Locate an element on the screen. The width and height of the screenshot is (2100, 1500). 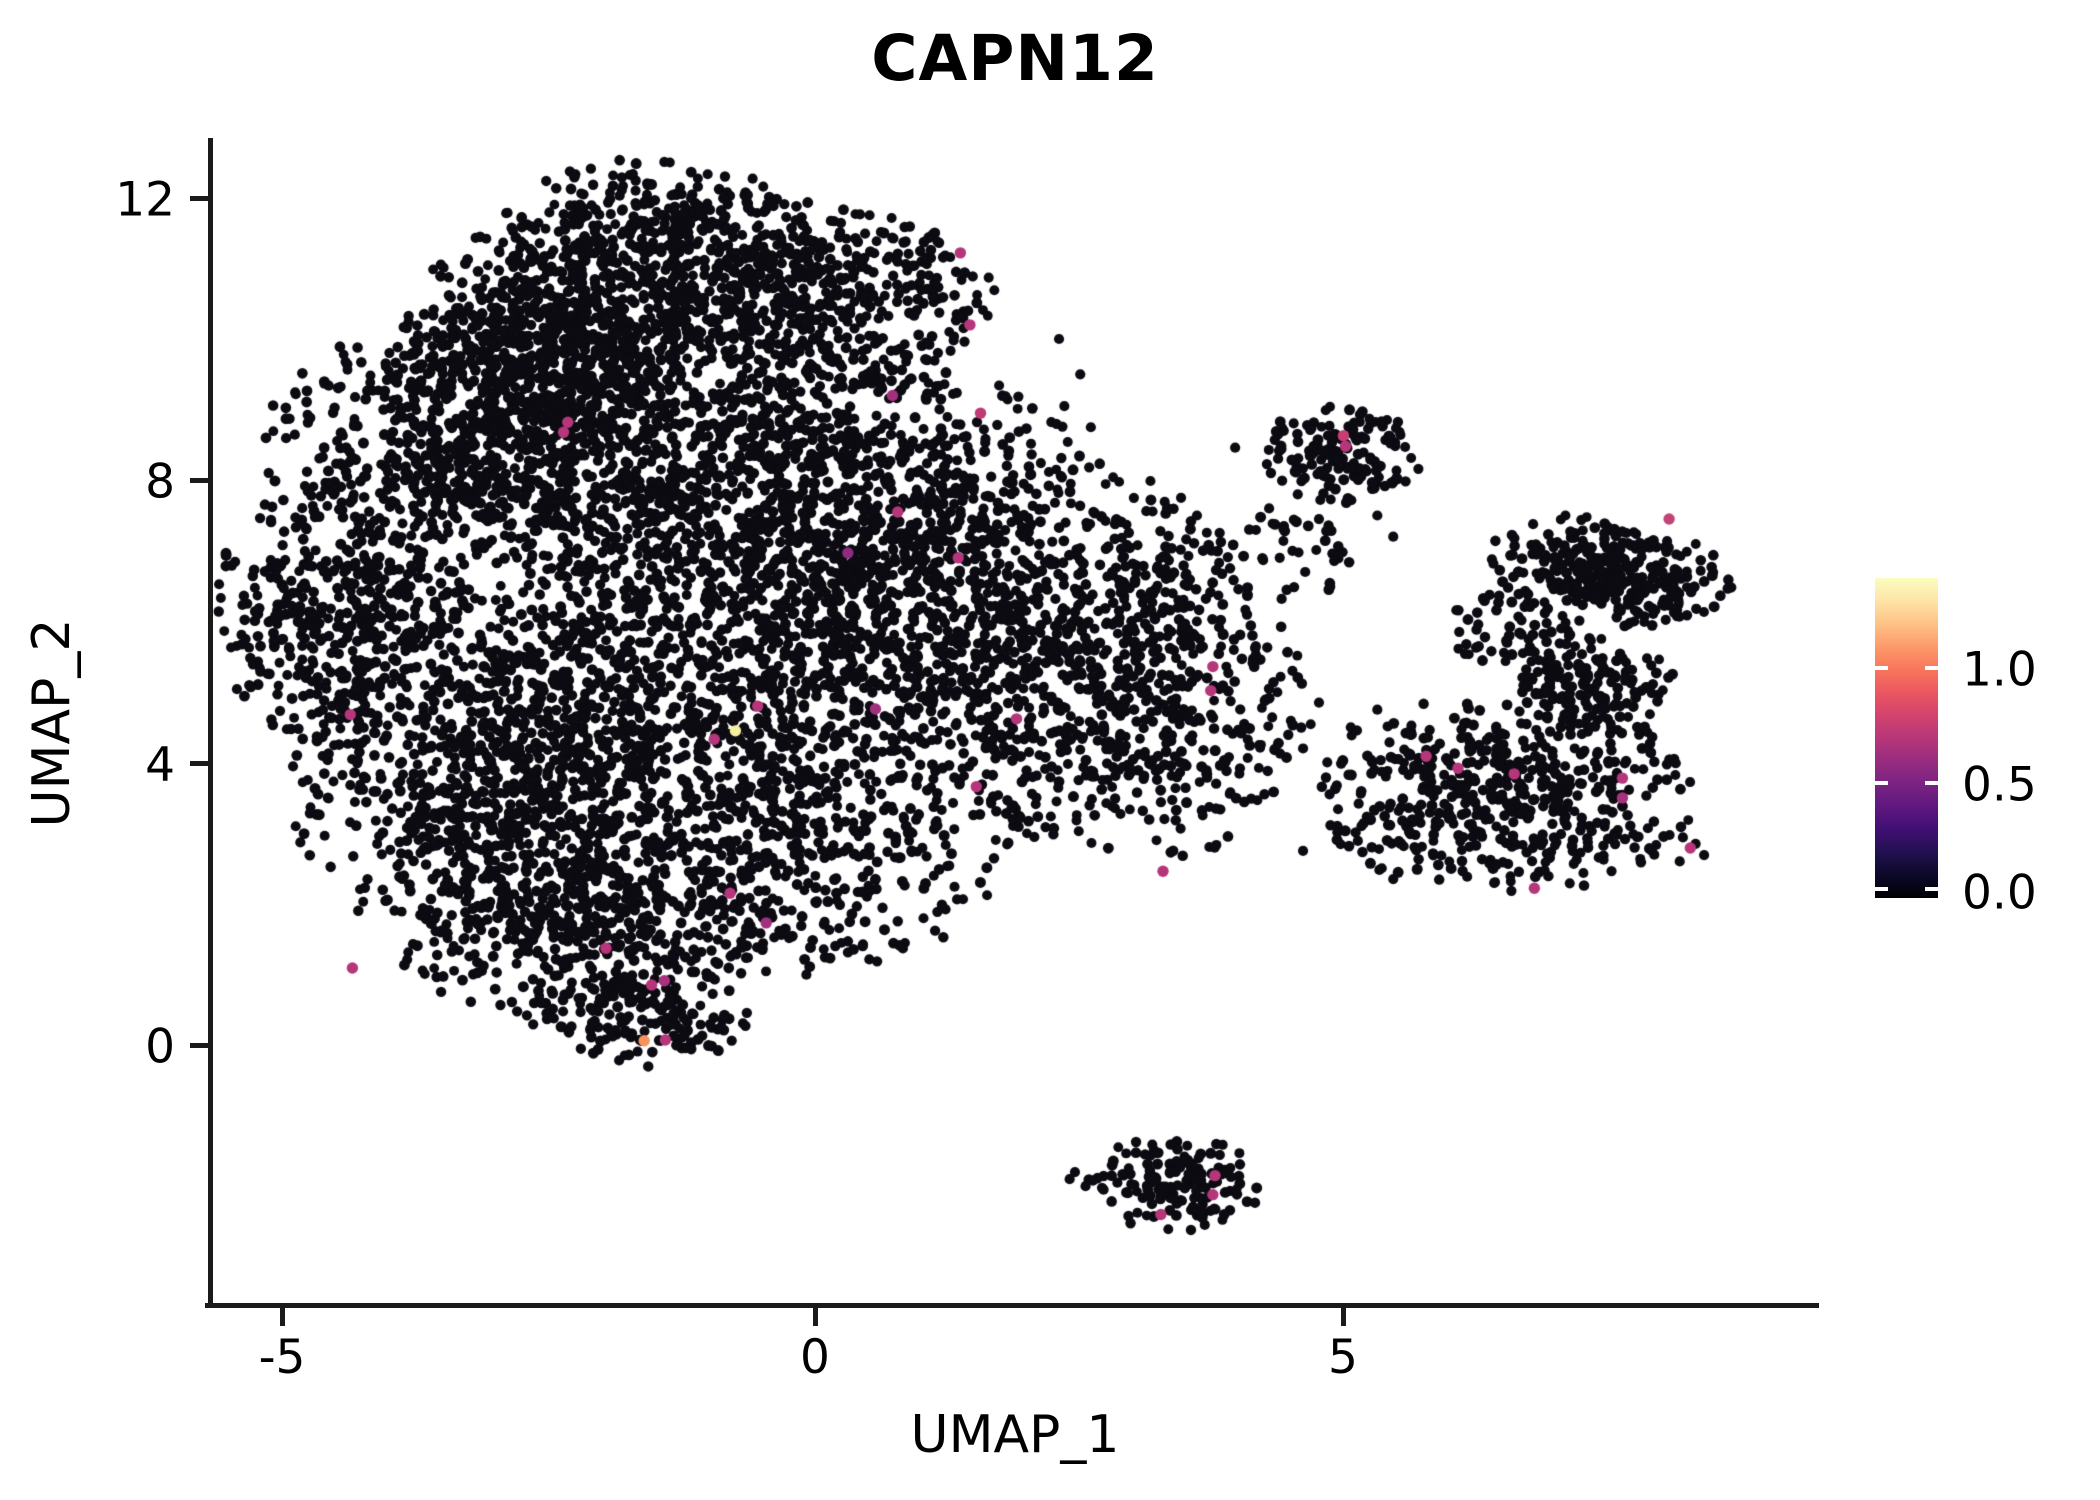
y-tick-label: 4 is located at coordinates (160, 765).